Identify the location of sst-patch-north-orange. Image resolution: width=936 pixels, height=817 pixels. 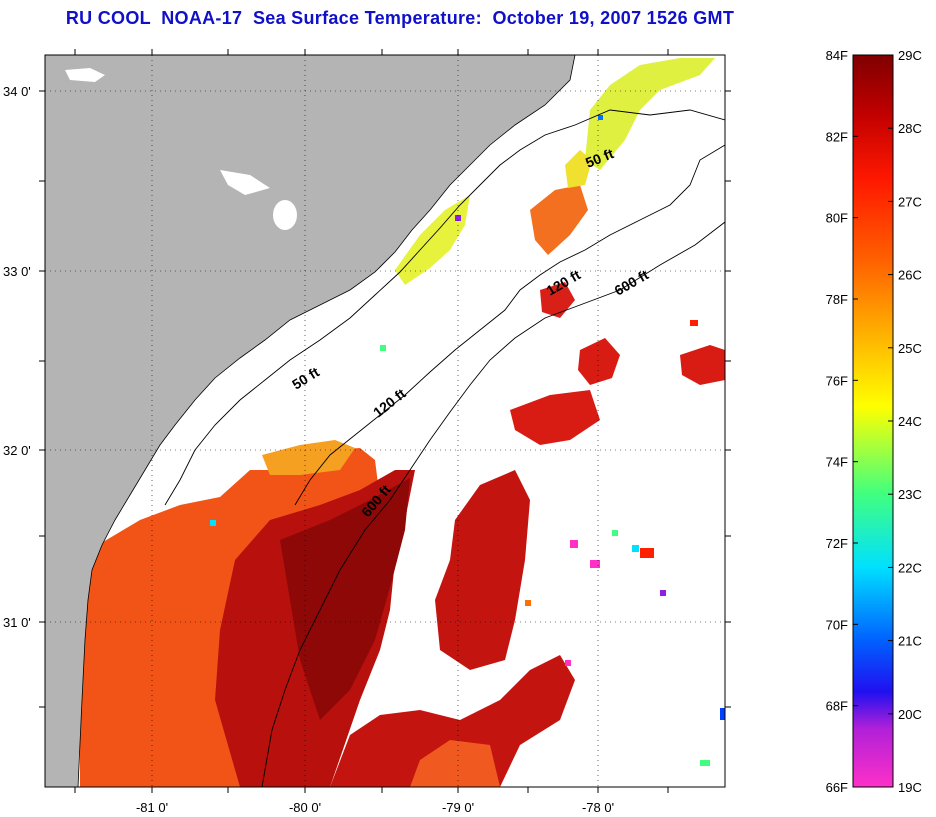
(559, 220).